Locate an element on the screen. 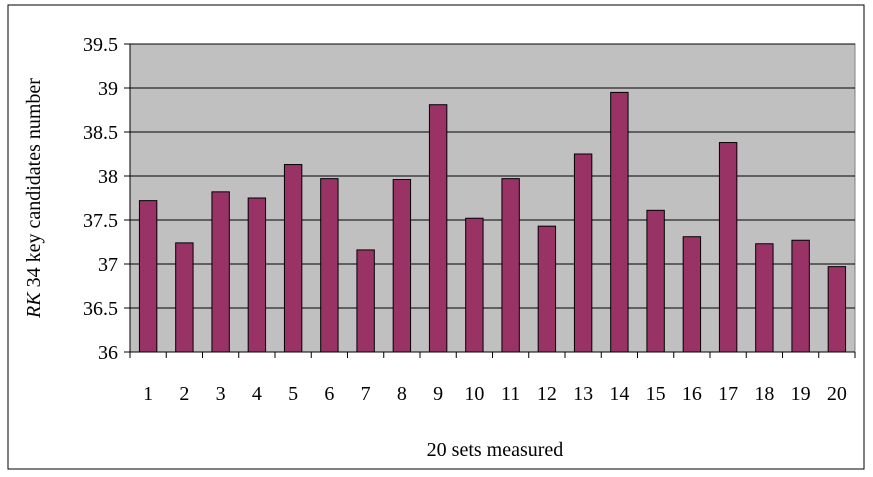 The height and width of the screenshot is (477, 873). x-tick-label: 7 is located at coordinates (366, 394).